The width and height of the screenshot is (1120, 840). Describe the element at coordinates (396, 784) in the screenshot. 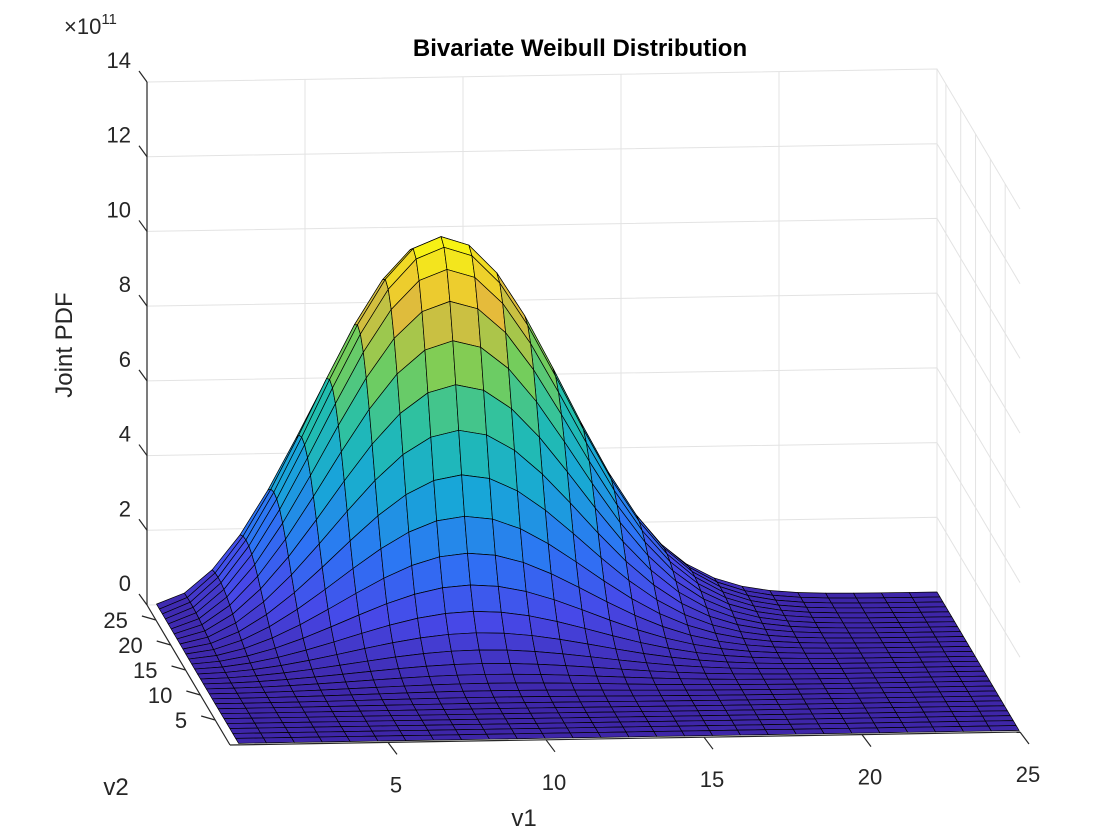

I see `v1-tick-label: 5` at that location.